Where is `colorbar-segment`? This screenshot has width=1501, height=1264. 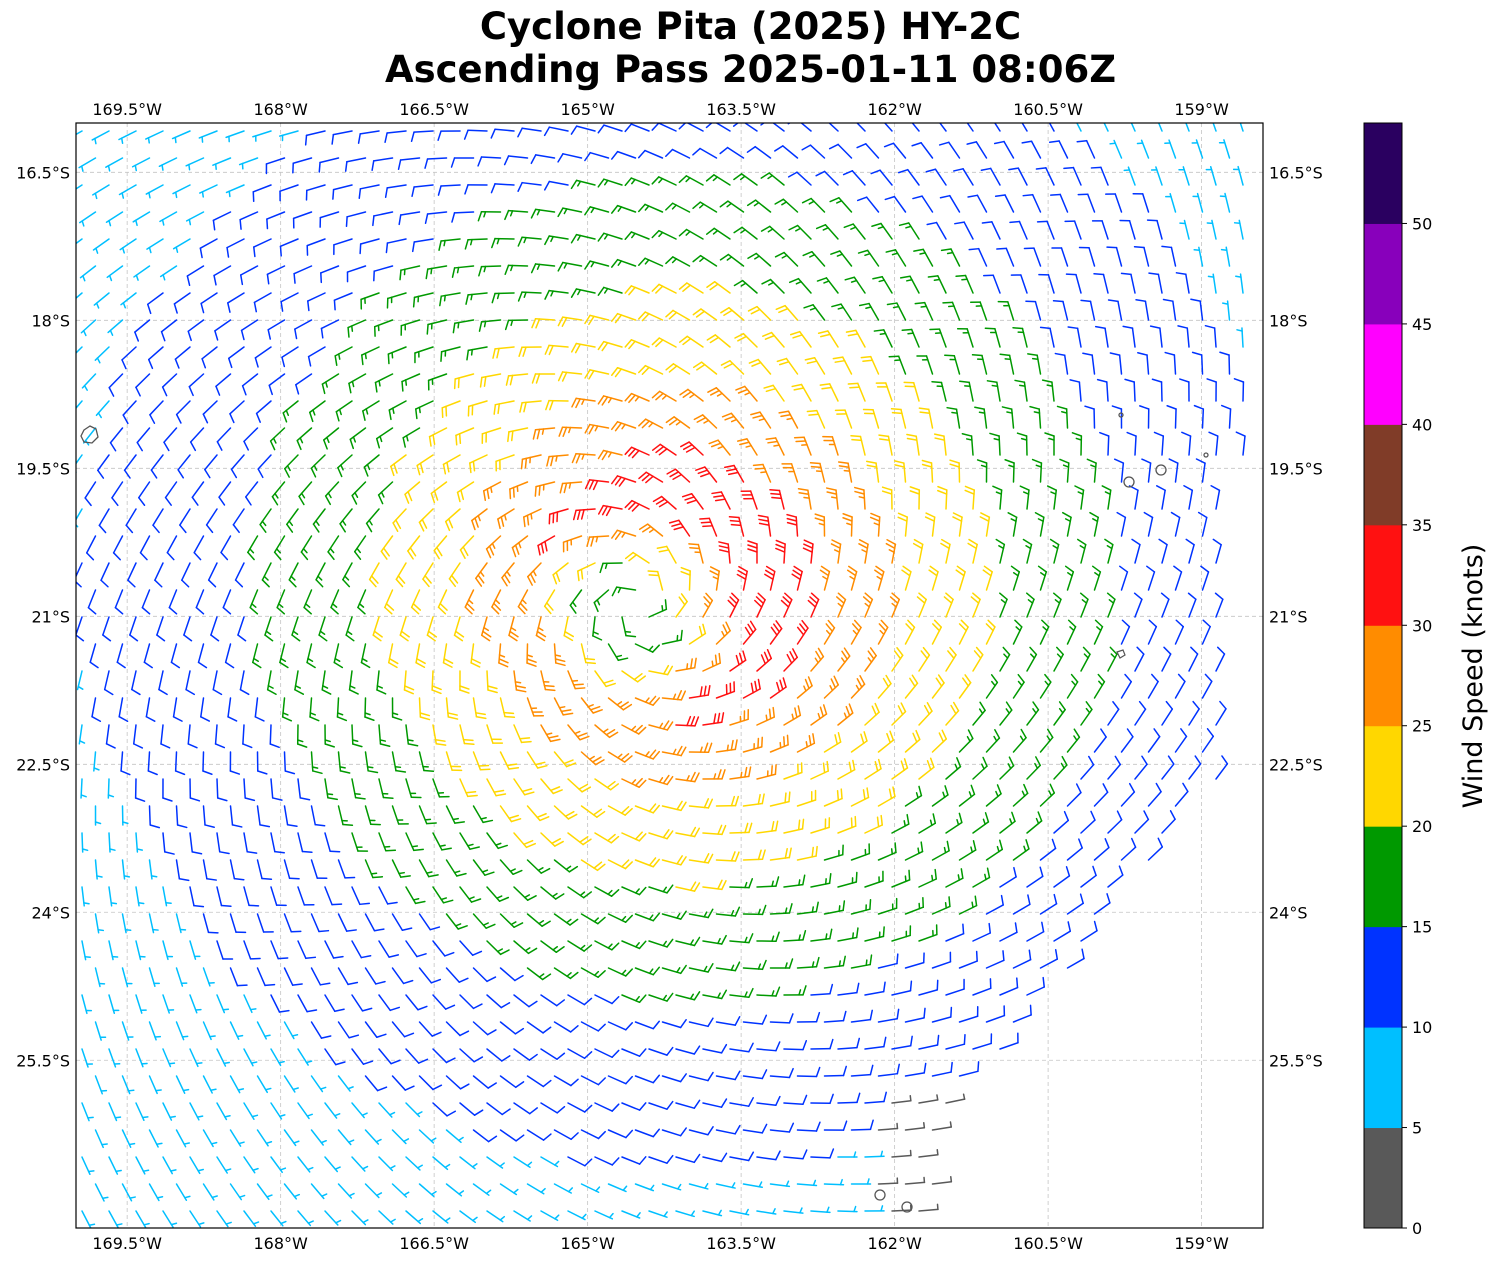
colorbar-segment is located at coordinates (1383, 776).